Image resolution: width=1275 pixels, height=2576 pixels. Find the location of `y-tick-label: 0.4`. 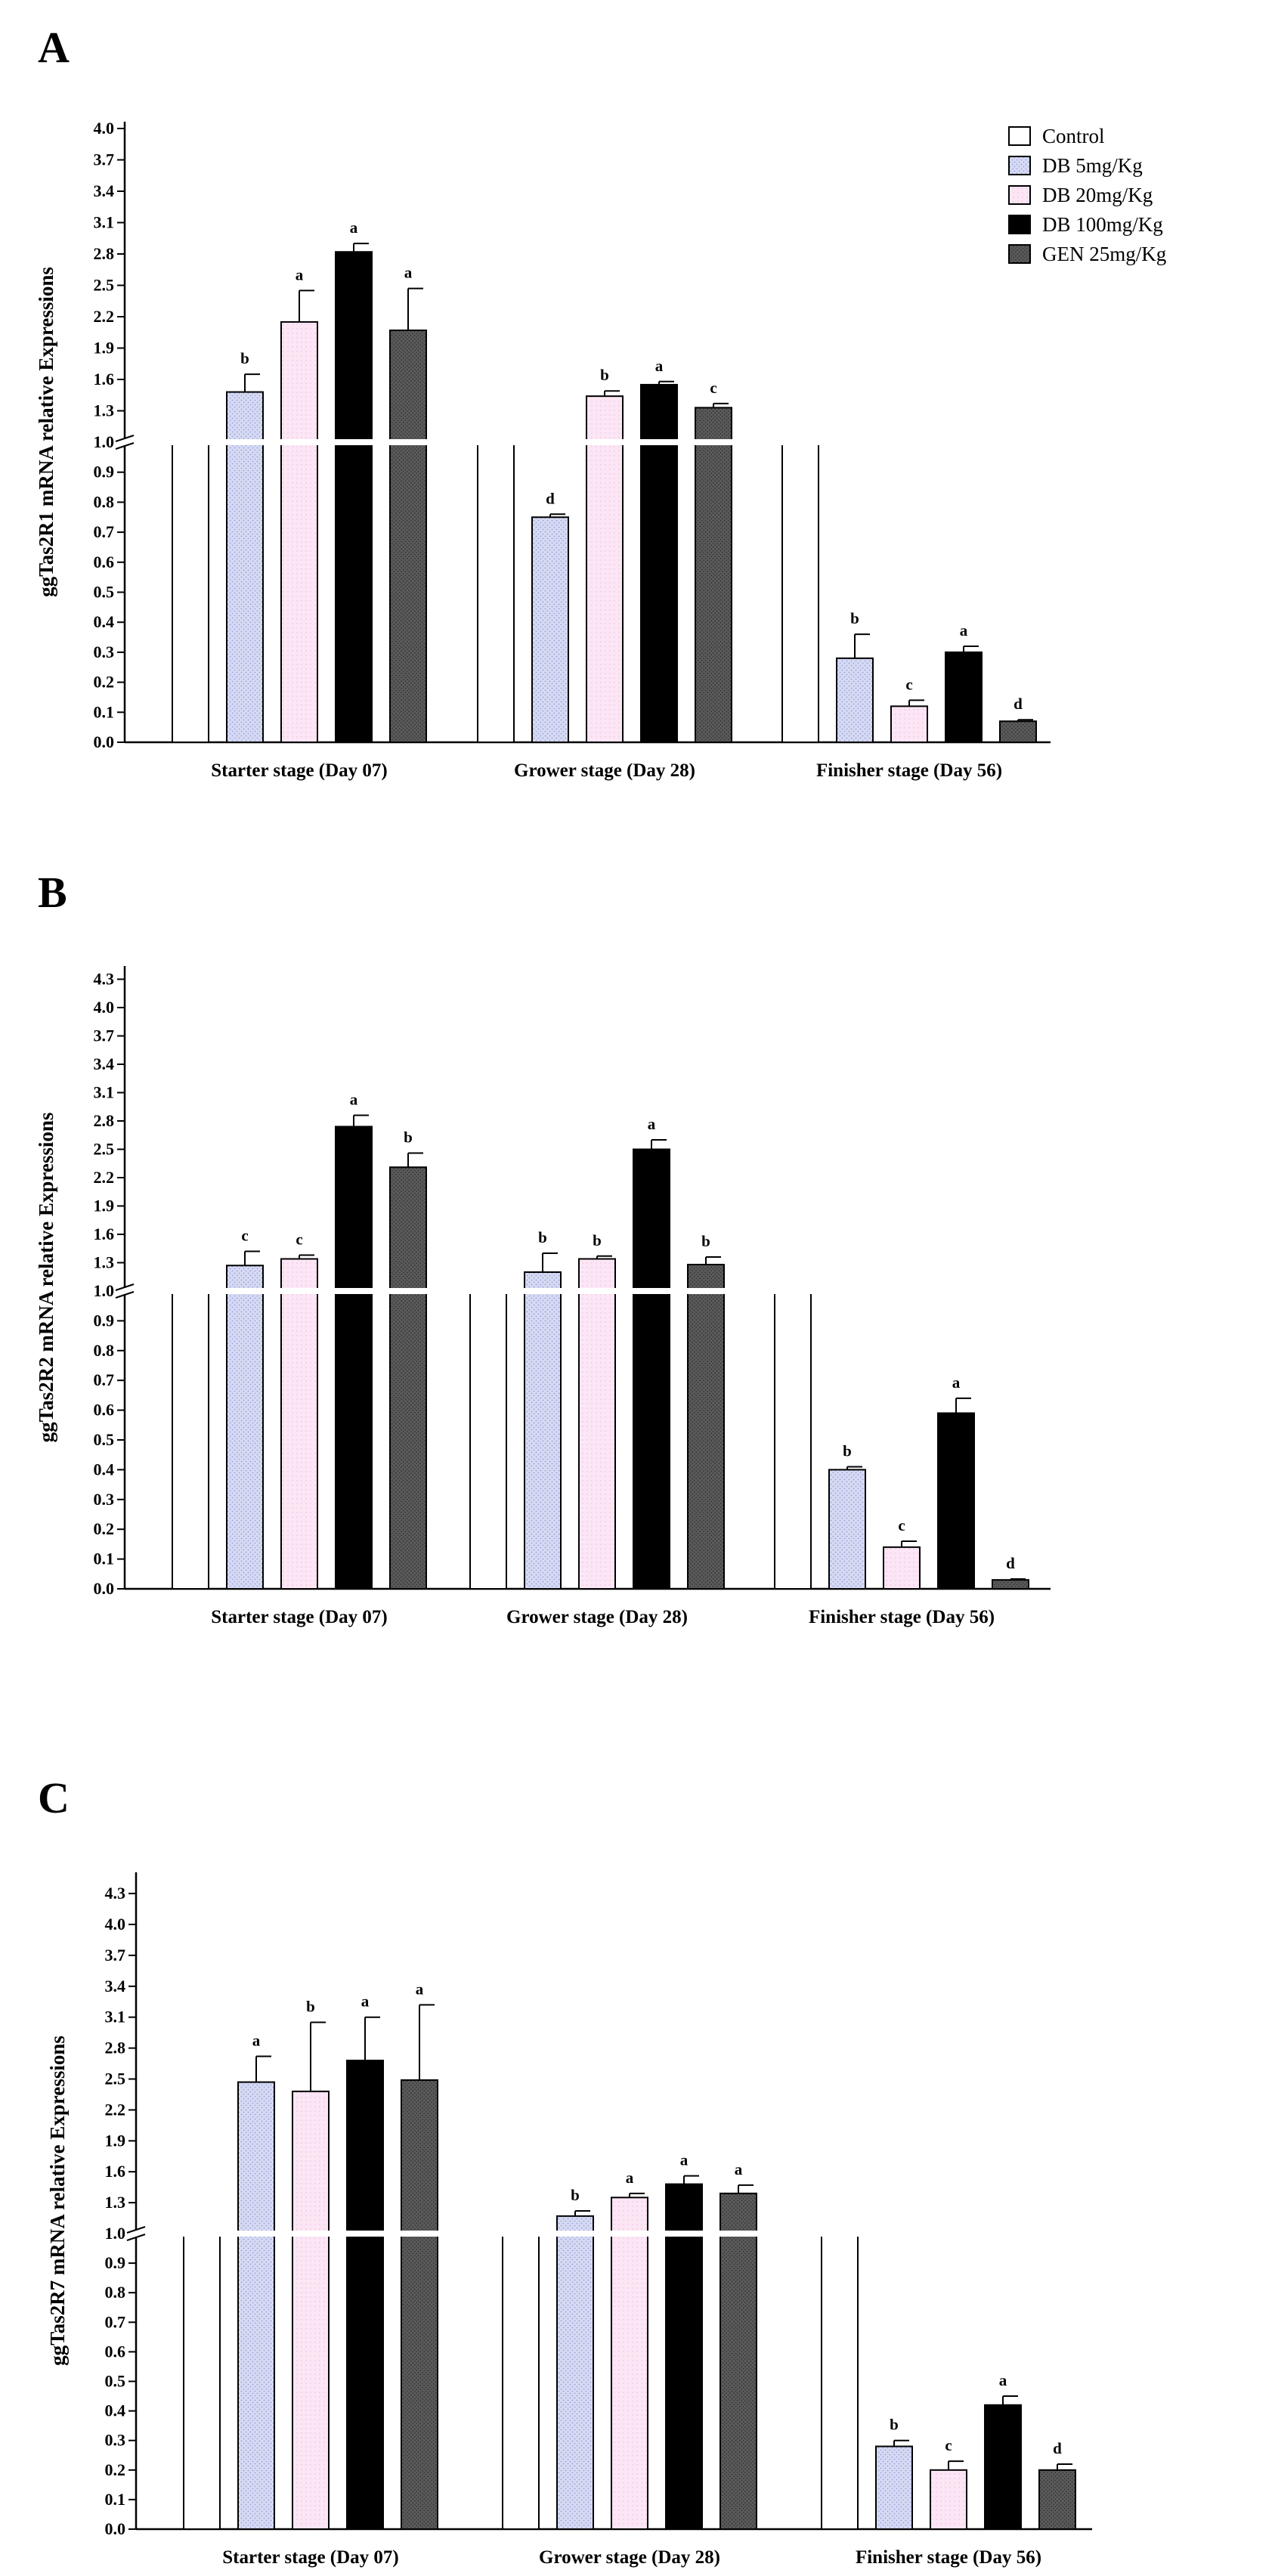

y-tick-label: 0.4 is located at coordinates (104, 1469).